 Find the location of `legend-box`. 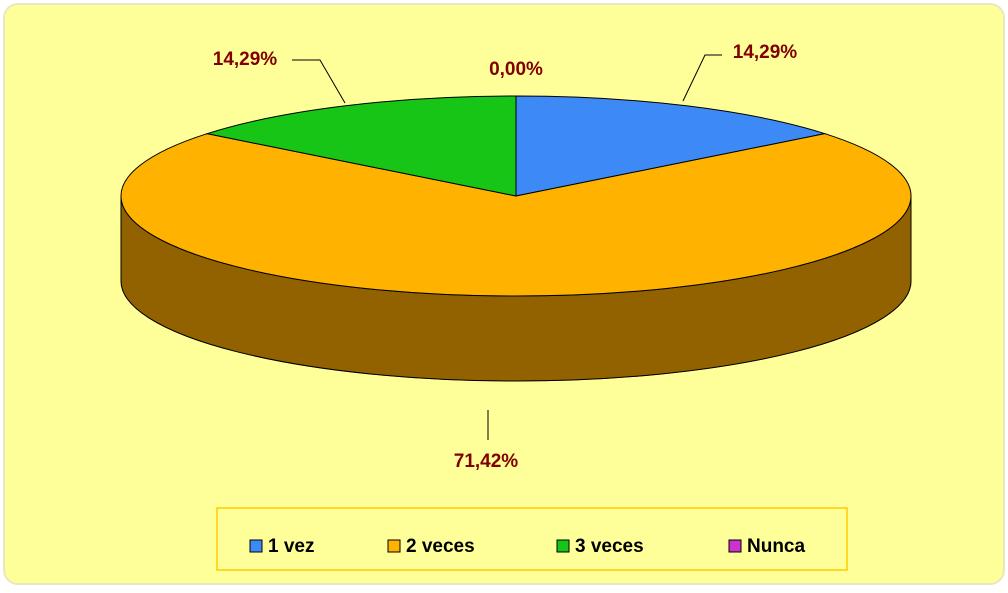

legend-box is located at coordinates (532, 539).